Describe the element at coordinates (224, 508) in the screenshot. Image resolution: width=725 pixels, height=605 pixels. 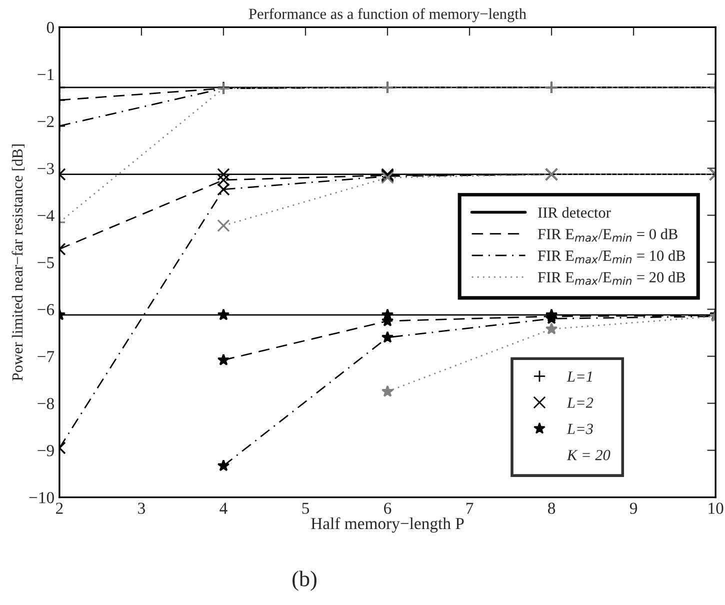
I see `x-tick-label: 4` at that location.